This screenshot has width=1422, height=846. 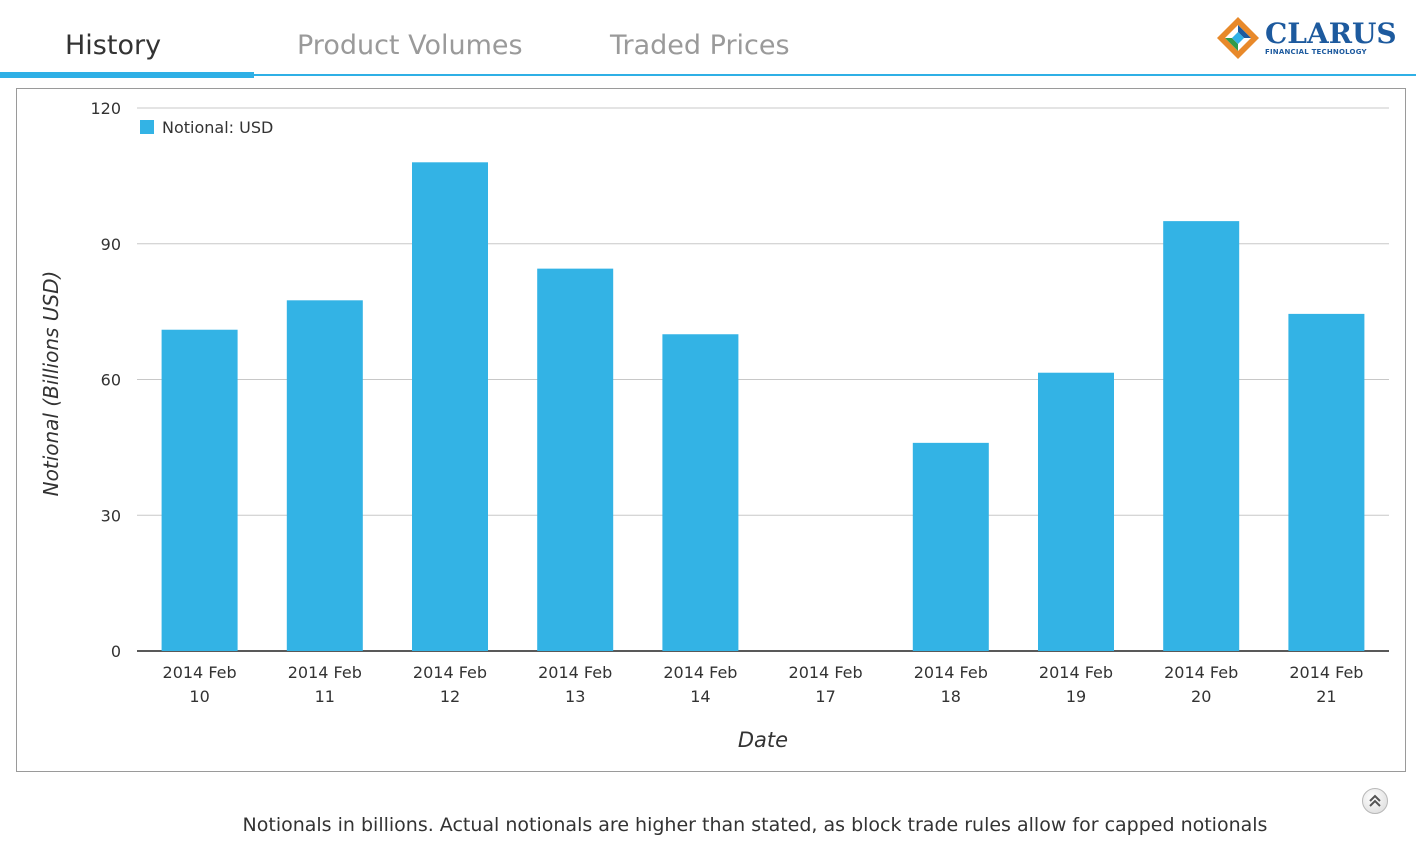 I want to click on legend-label: Notional: USD, so click(x=217, y=127).